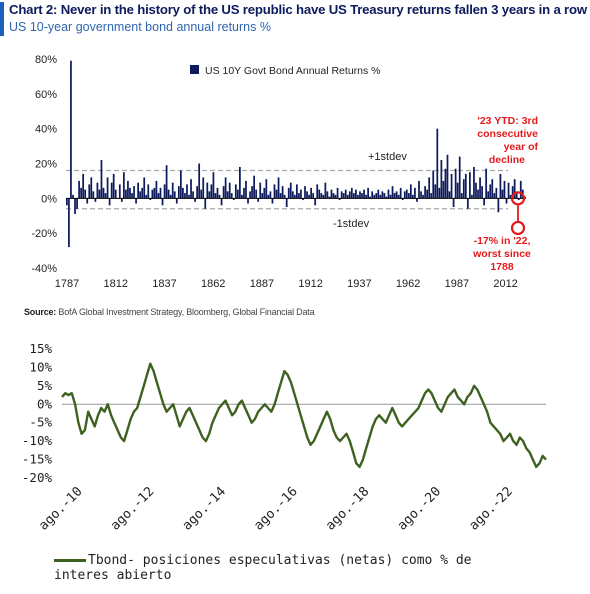  What do you see at coordinates (46, 95) in the screenshot?
I see `bar-y-tick-label: 60%` at bounding box center [46, 95].